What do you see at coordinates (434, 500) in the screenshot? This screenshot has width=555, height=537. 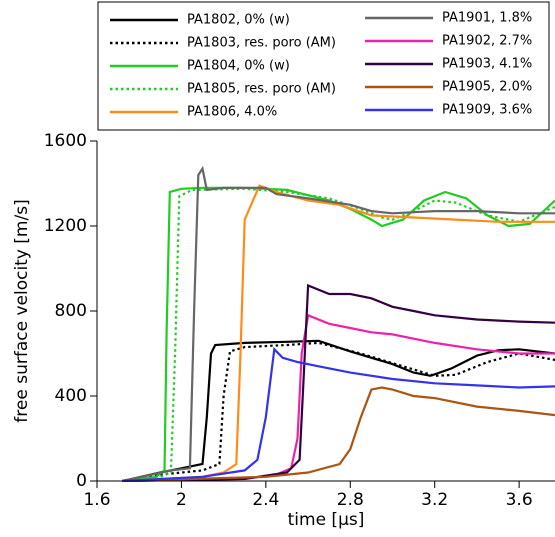 I see `x-tick-label: 3.2` at bounding box center [434, 500].